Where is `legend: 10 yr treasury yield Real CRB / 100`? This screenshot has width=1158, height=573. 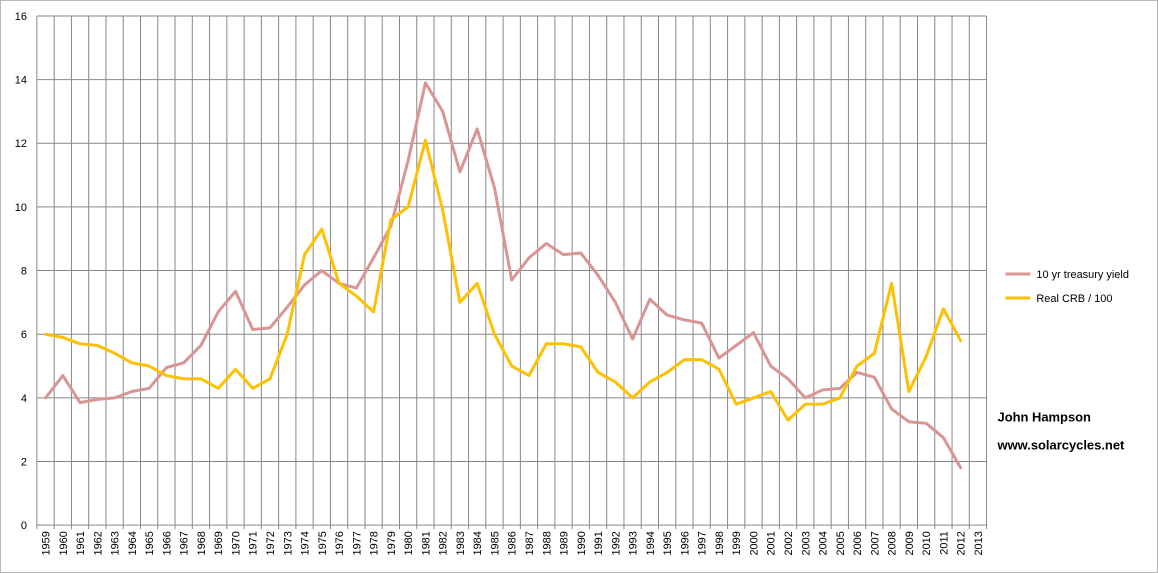
legend: 10 yr treasury yield Real CRB / 100 is located at coordinates (1067, 287).